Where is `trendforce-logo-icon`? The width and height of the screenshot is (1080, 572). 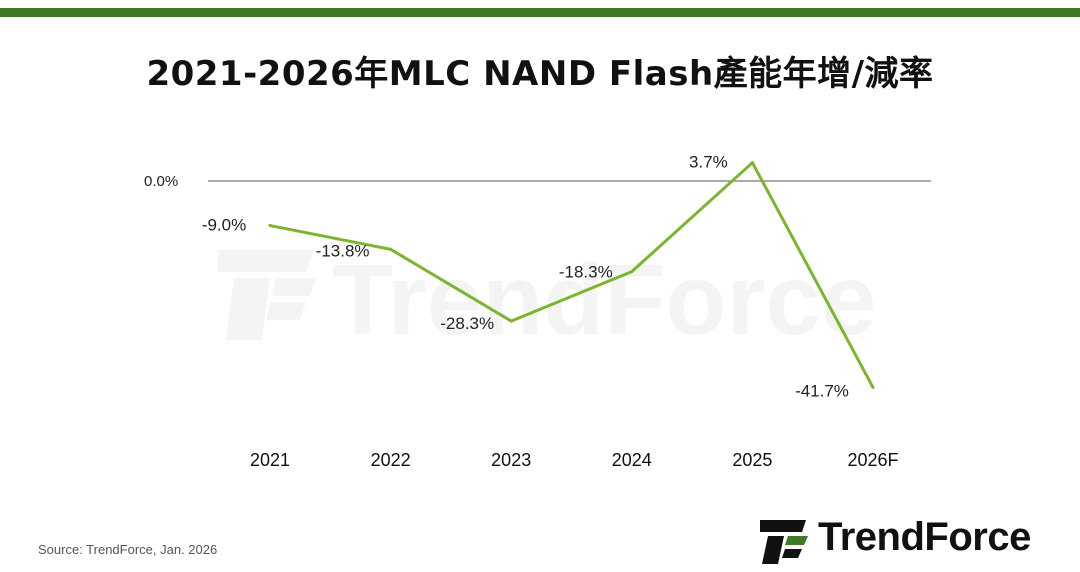 trendforce-logo-icon is located at coordinates (784, 542).